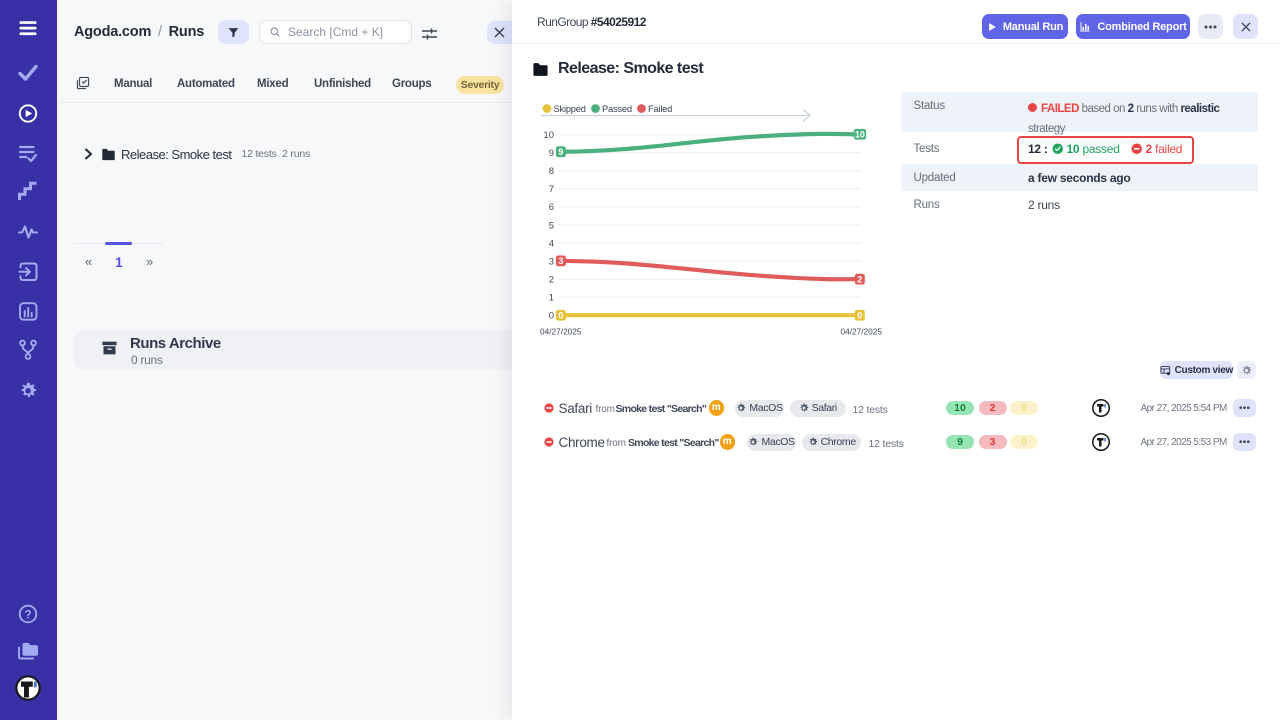  I want to click on svg-text: 8, so click(551, 171).